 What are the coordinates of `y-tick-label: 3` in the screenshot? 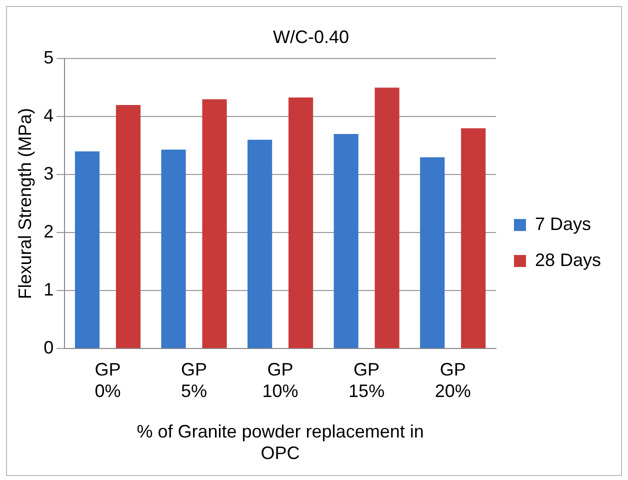 It's located at (49, 174).